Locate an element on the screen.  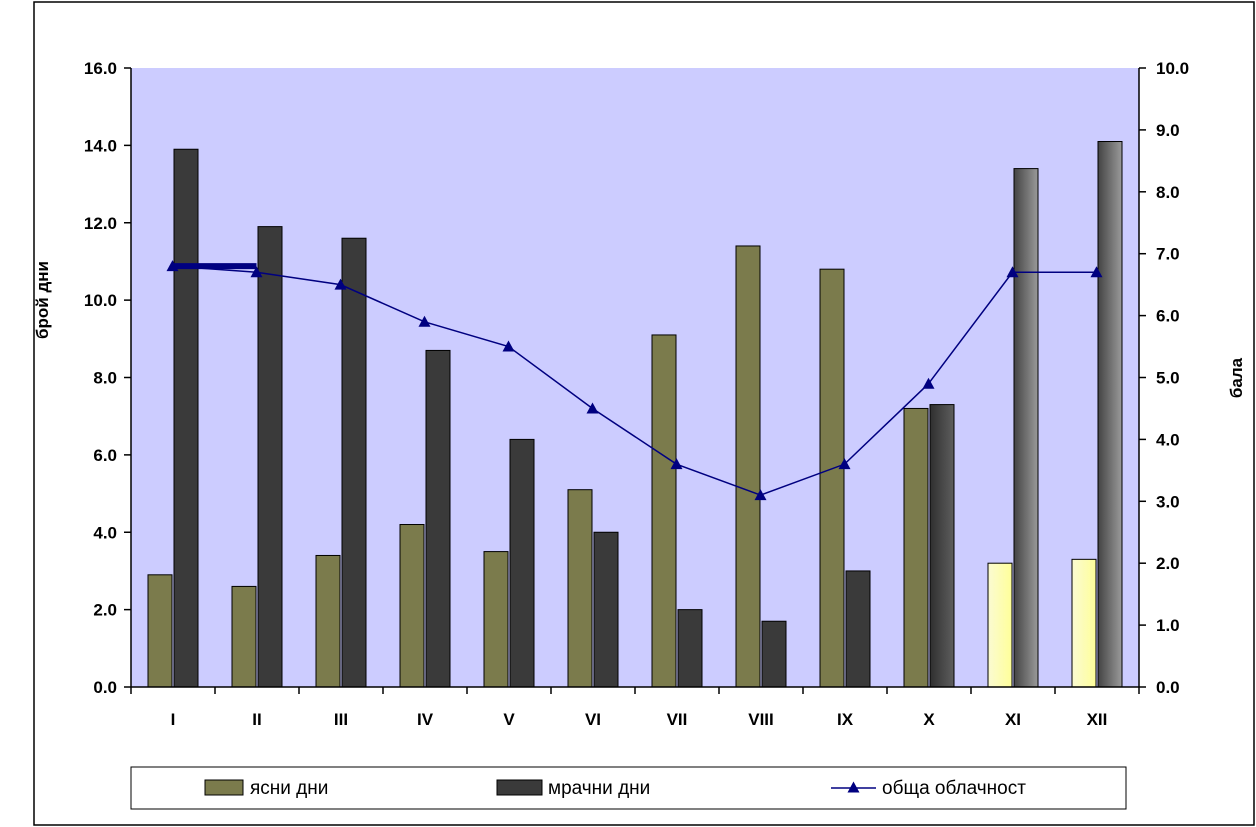
y-tick-label-2: 4.0 is located at coordinates (105, 532).